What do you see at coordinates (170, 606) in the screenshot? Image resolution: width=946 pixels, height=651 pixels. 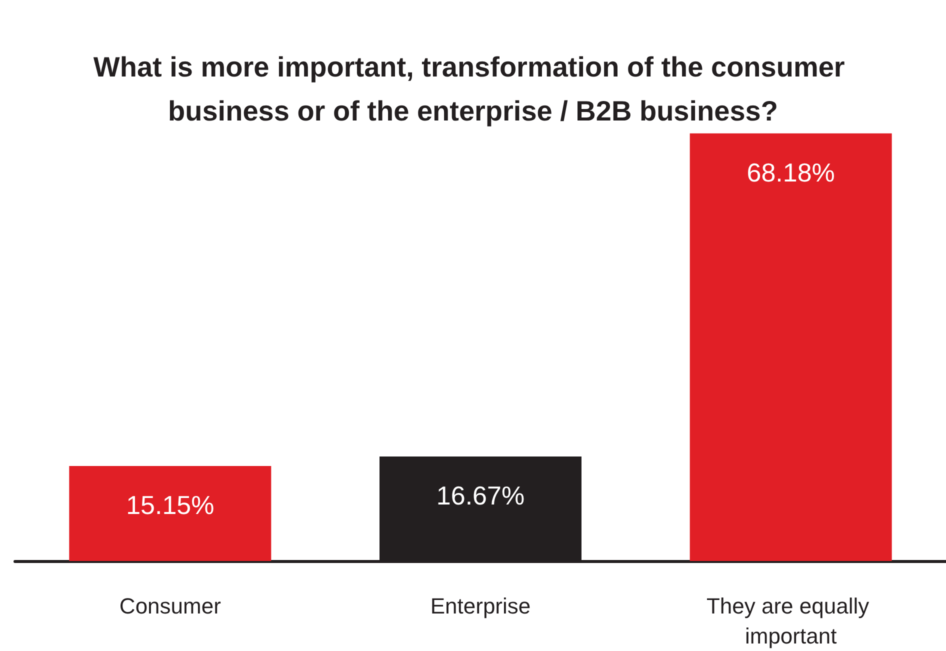 I see `x-tick-label: Consumer` at bounding box center [170, 606].